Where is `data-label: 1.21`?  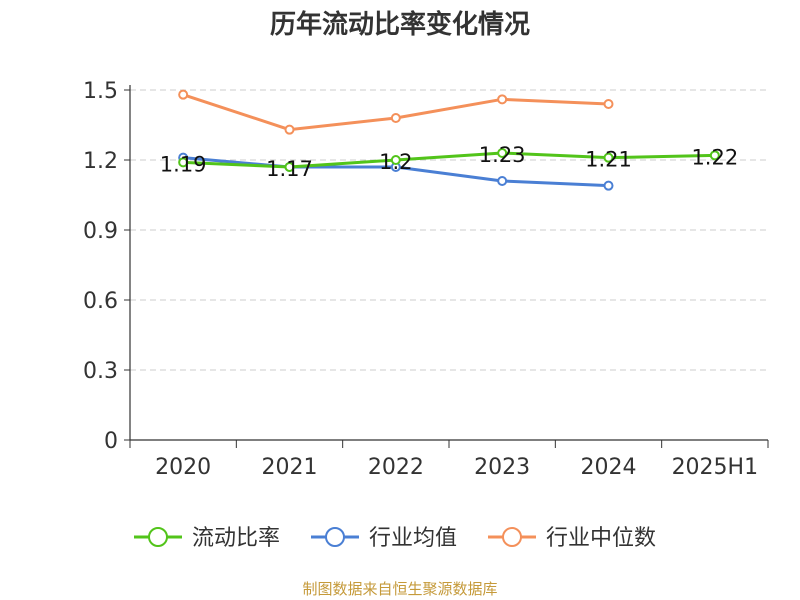 data-label: 1.21 is located at coordinates (608, 160).